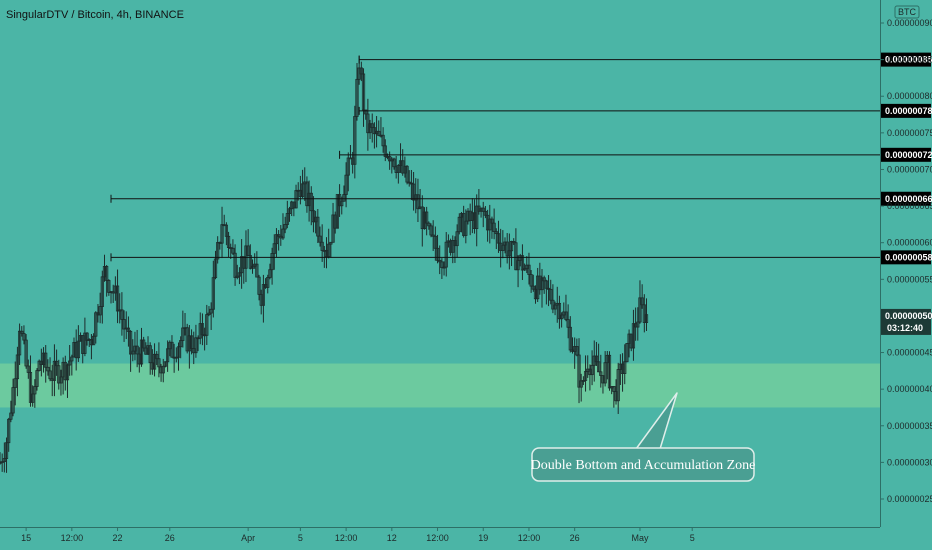 The width and height of the screenshot is (932, 550). What do you see at coordinates (440, 385) in the screenshot?
I see `accumulation-zone` at bounding box center [440, 385].